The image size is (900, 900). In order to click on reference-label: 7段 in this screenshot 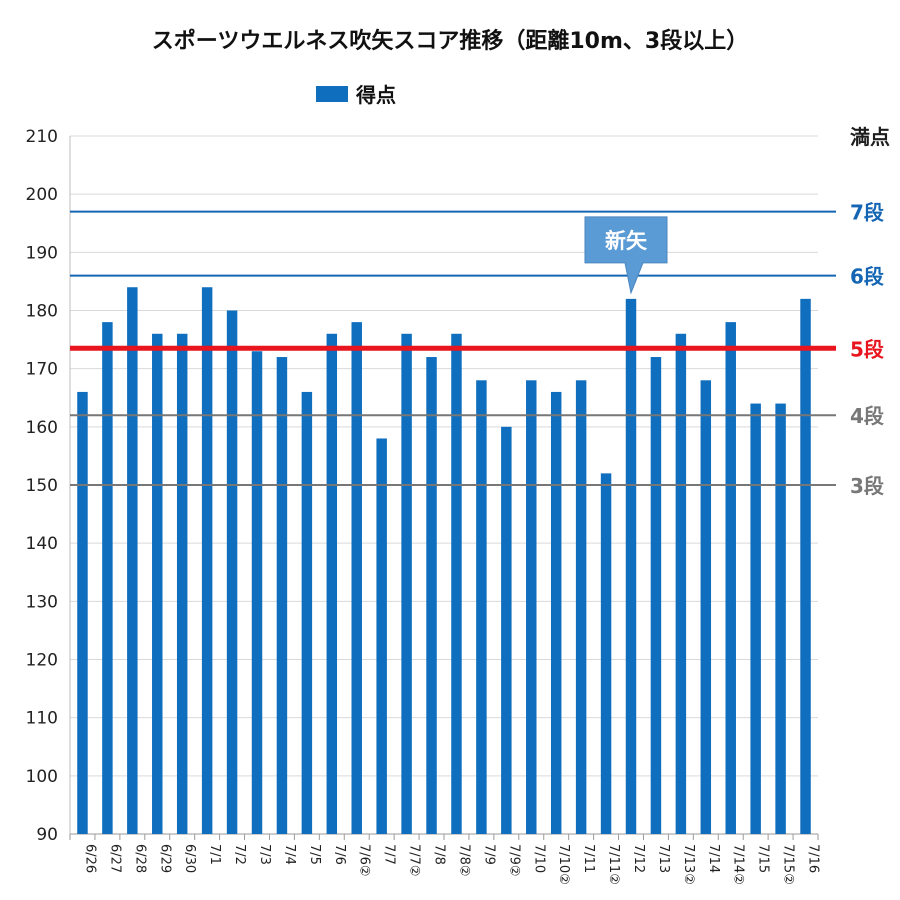, I will do `click(867, 213)`.